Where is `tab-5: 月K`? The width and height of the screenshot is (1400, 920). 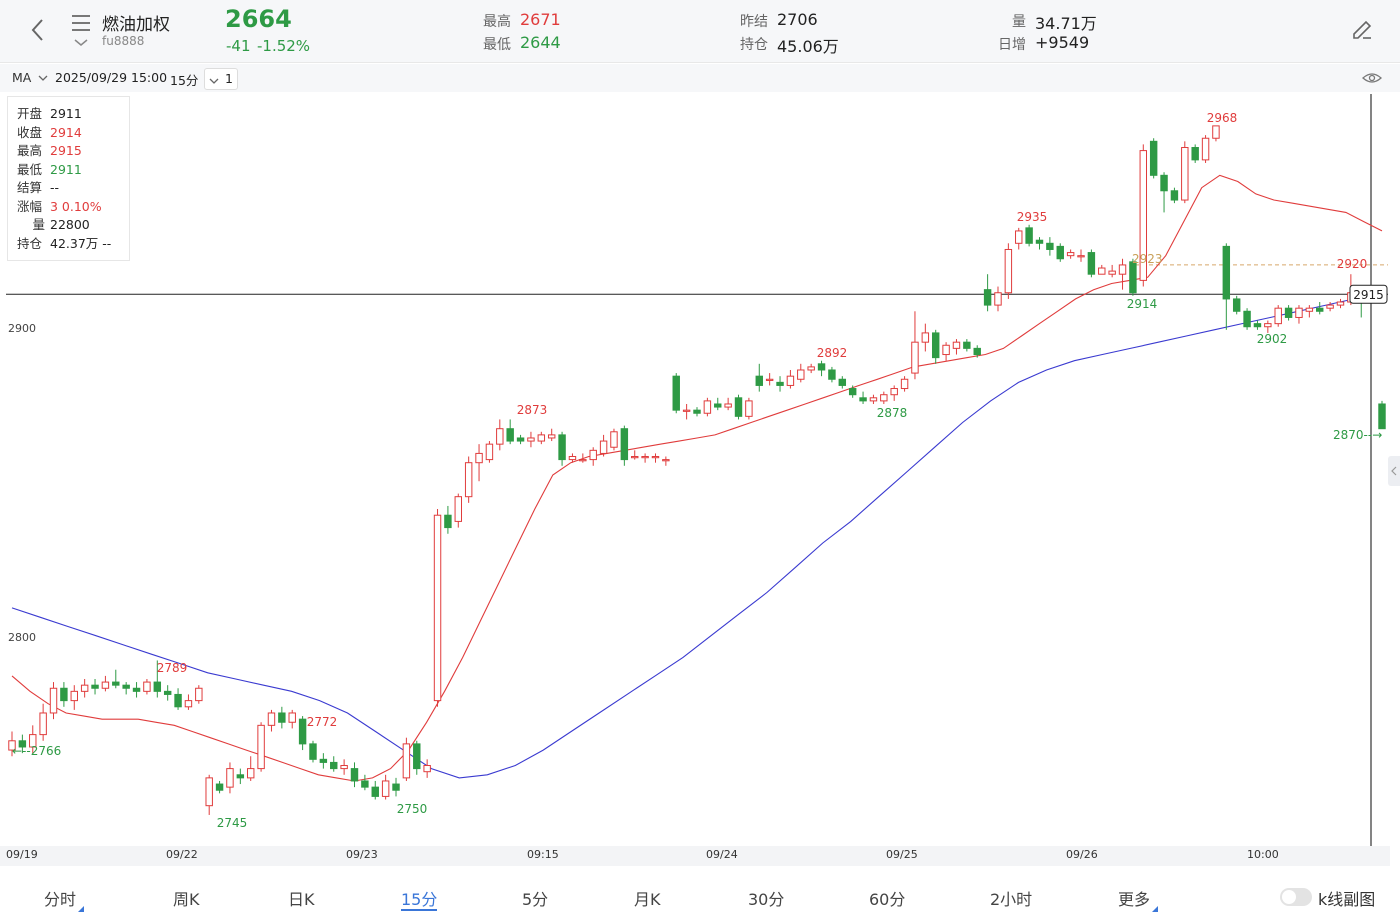 tab-5: 月K is located at coordinates (647, 898).